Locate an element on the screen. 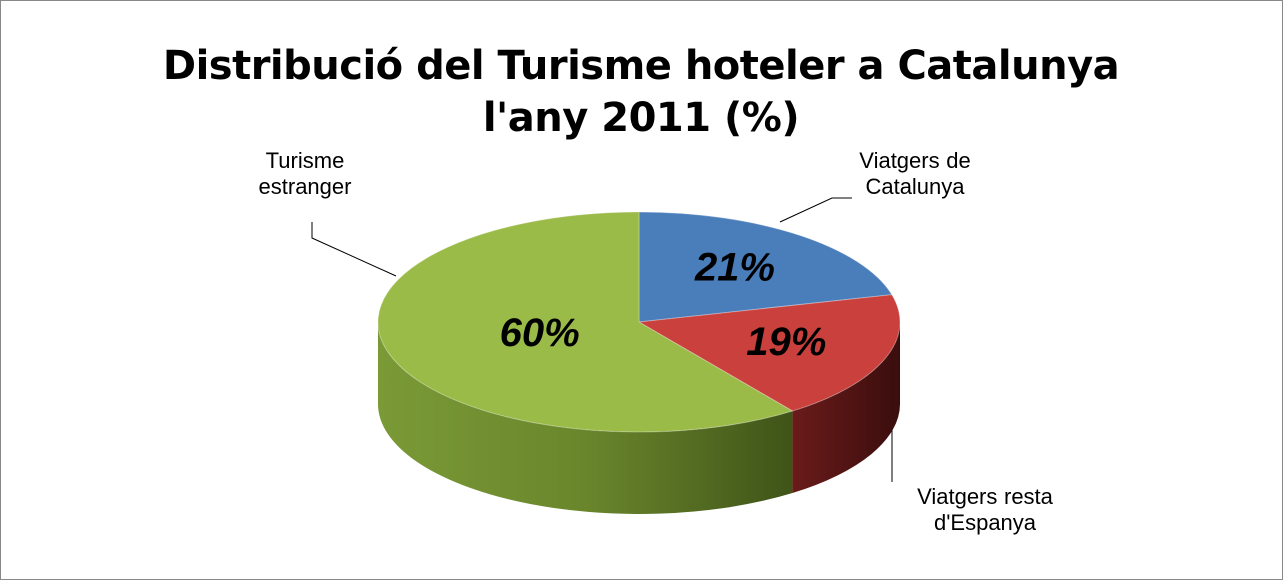 Image resolution: width=1283 pixels, height=580 pixels. value-label: 60% is located at coordinates (540, 333).